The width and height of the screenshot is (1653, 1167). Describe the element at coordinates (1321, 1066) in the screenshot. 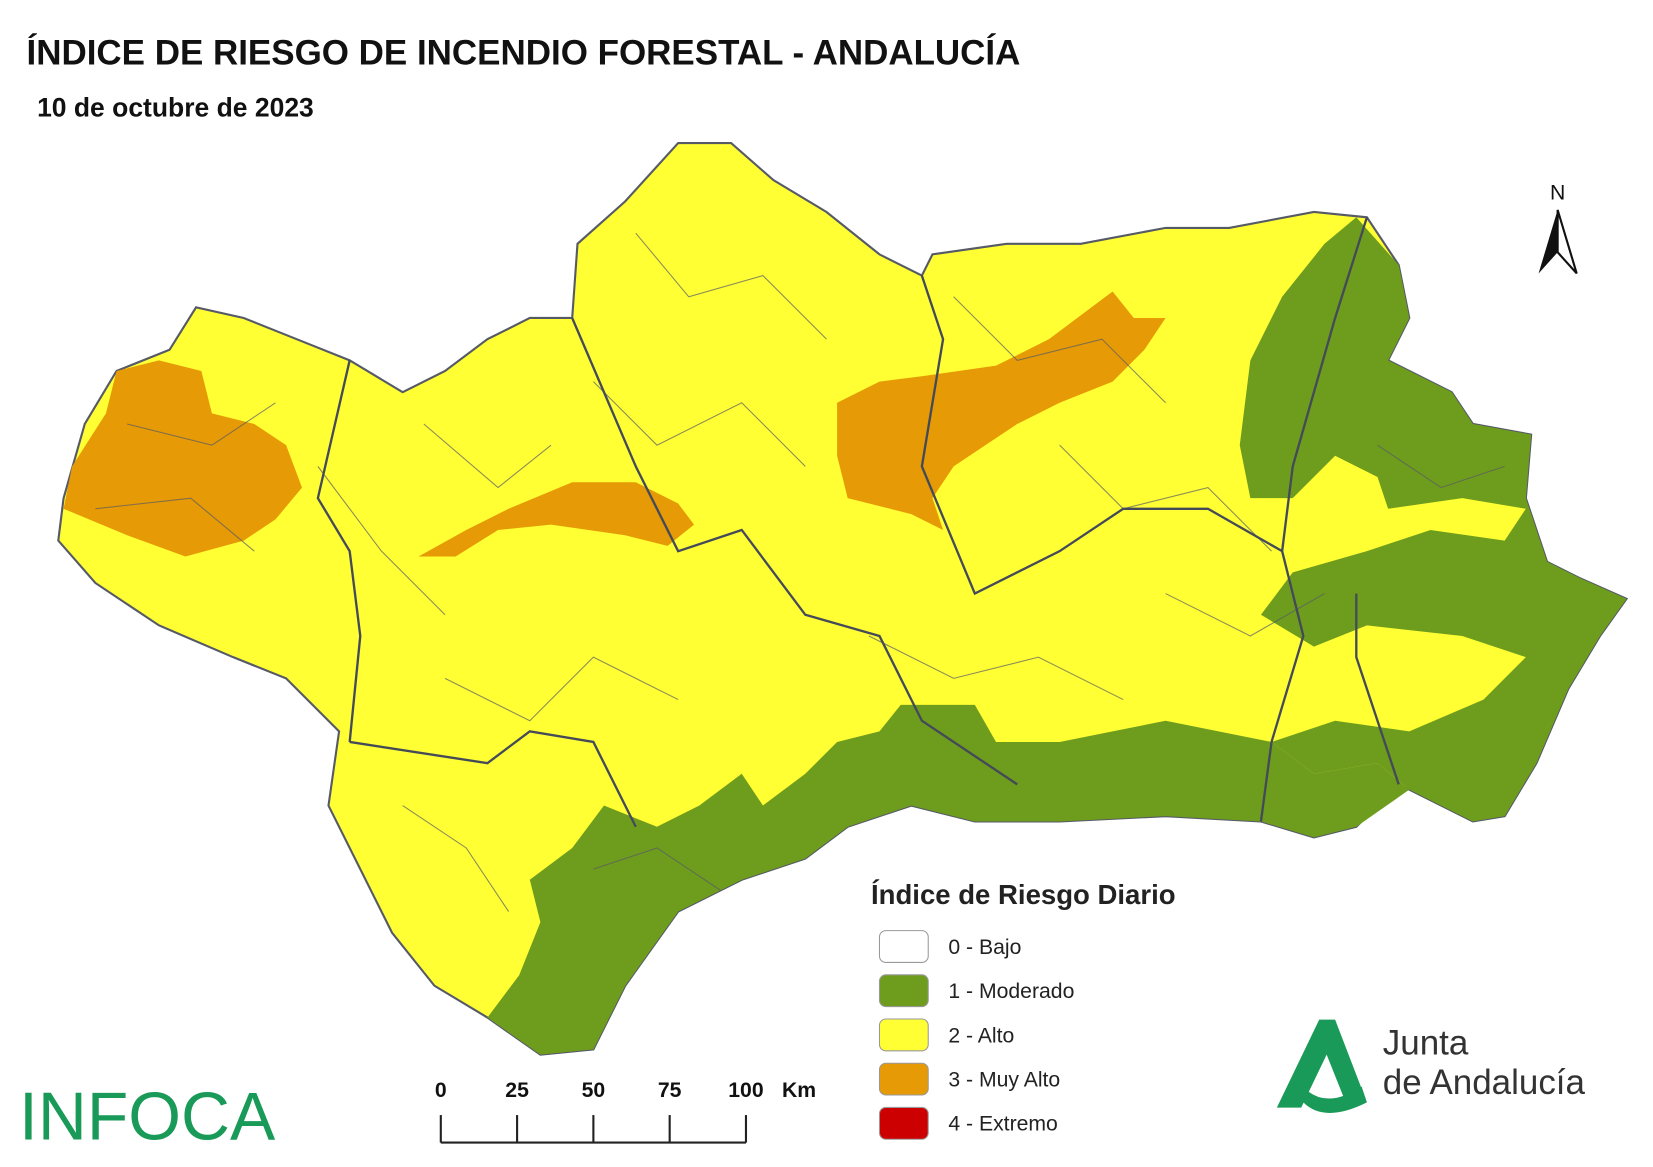

I see `junta-emblem` at that location.